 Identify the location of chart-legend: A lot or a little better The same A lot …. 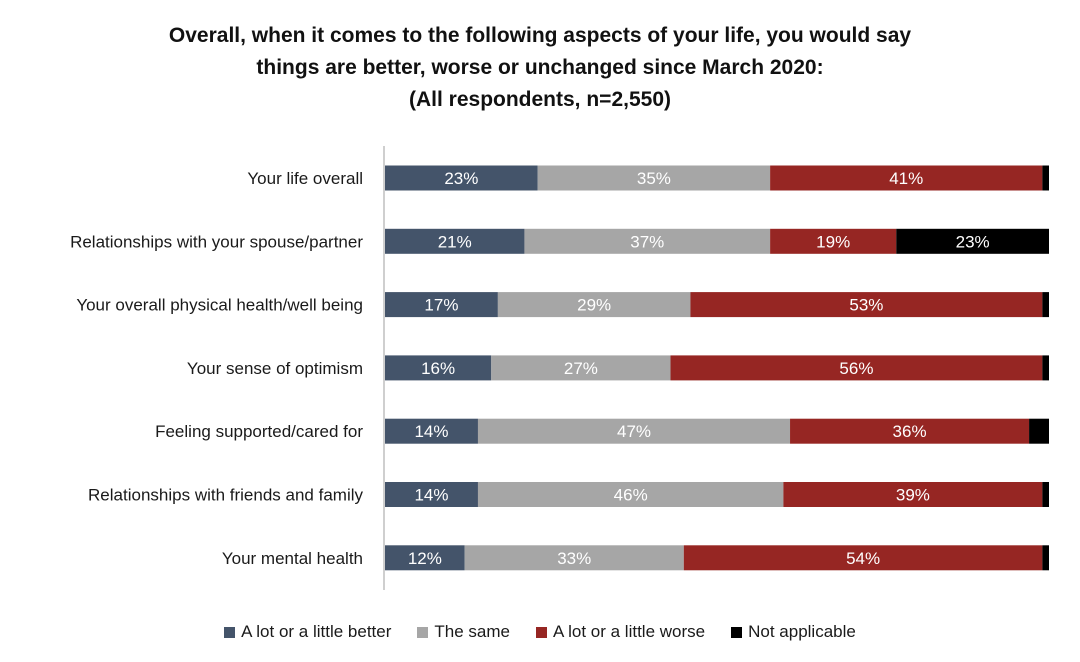
(540, 632).